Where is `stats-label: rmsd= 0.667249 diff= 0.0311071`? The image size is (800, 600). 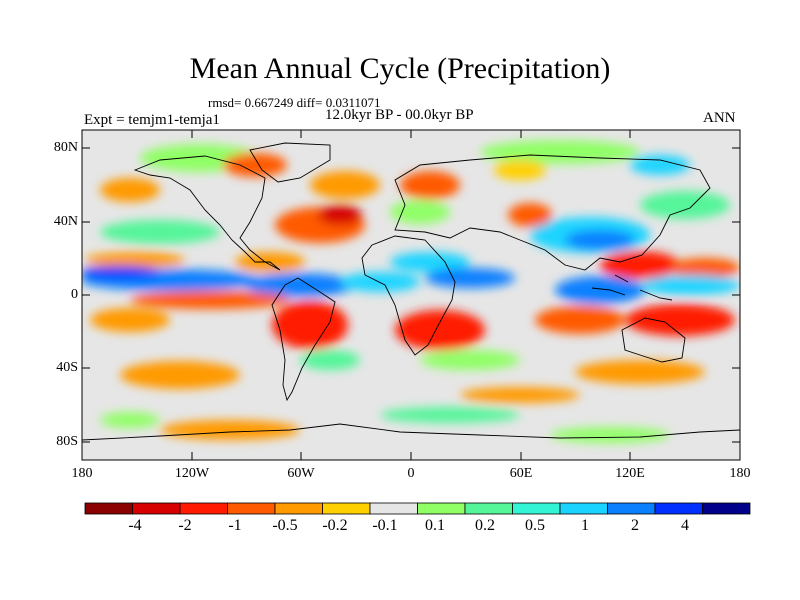
stats-label: rmsd= 0.667249 diff= 0.0311071 is located at coordinates (294, 102).